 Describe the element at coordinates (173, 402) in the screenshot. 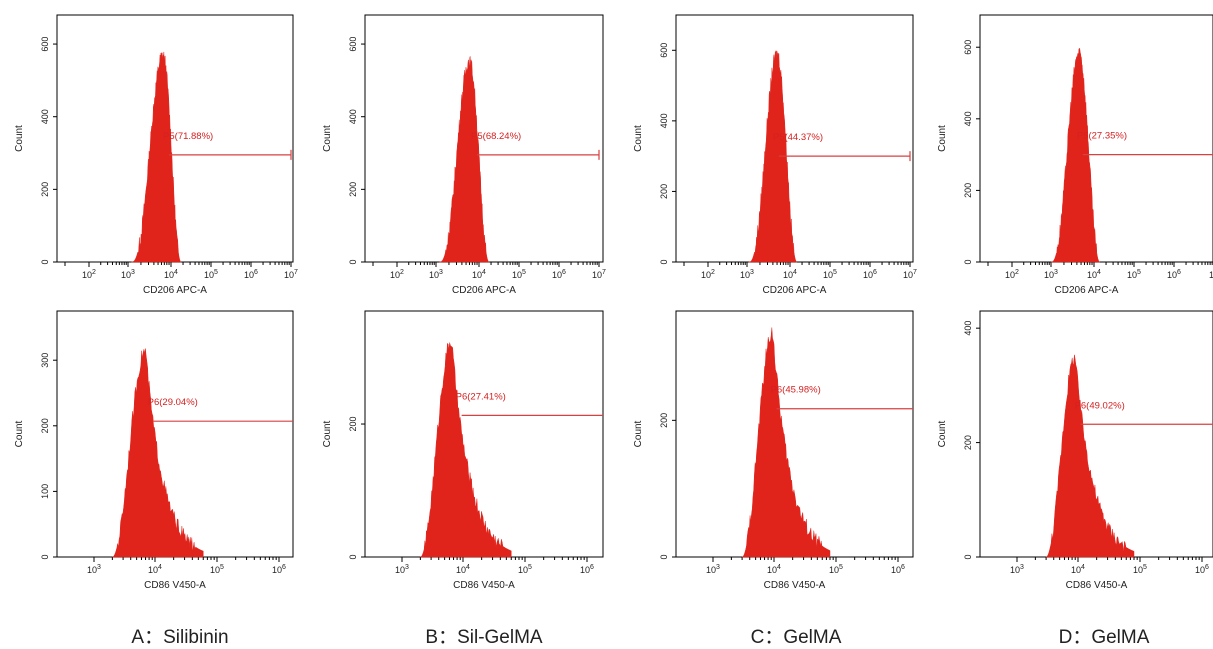

I see `gate-label: P6(29.04%)` at that location.